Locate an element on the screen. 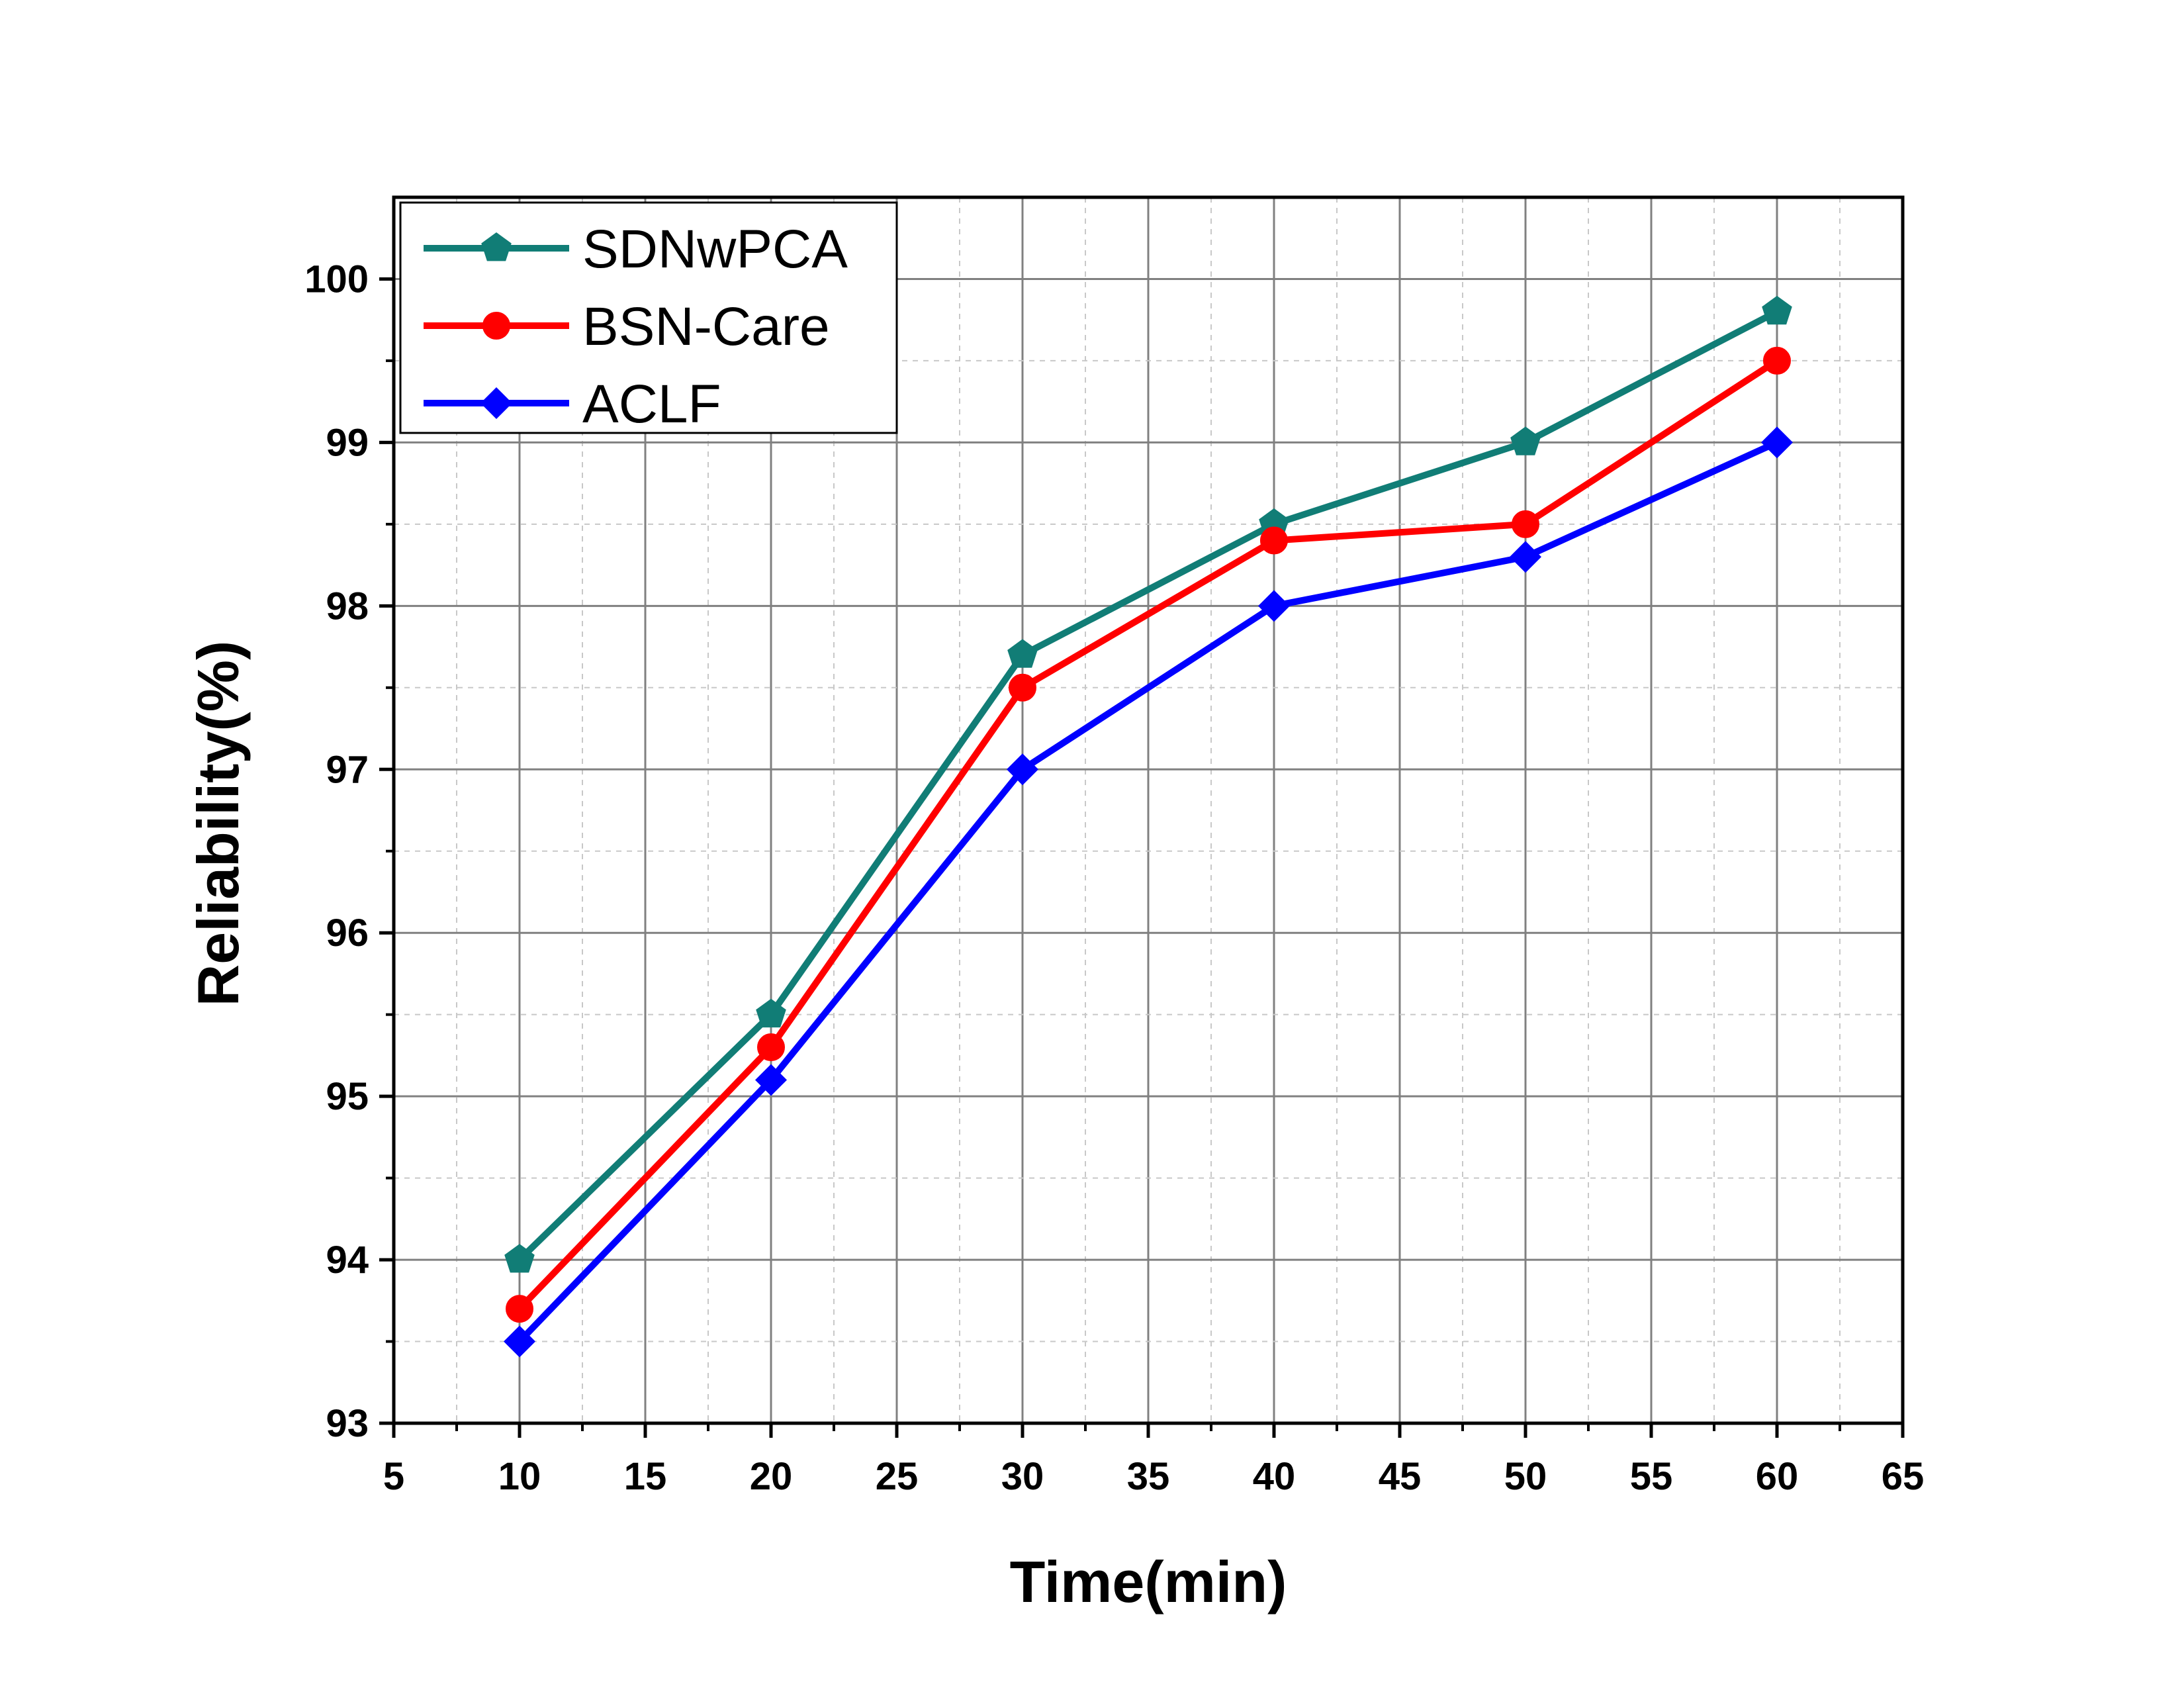 The image size is (2184, 1688). x-tick-label: 55 is located at coordinates (1652, 1477).